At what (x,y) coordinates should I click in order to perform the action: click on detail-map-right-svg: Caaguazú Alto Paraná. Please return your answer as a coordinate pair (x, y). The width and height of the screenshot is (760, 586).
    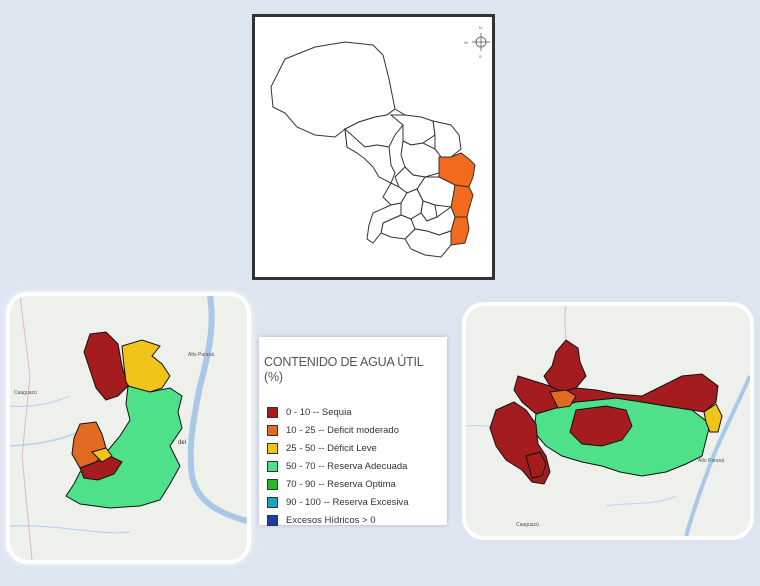
    Looking at the image, I should click on (608, 421).